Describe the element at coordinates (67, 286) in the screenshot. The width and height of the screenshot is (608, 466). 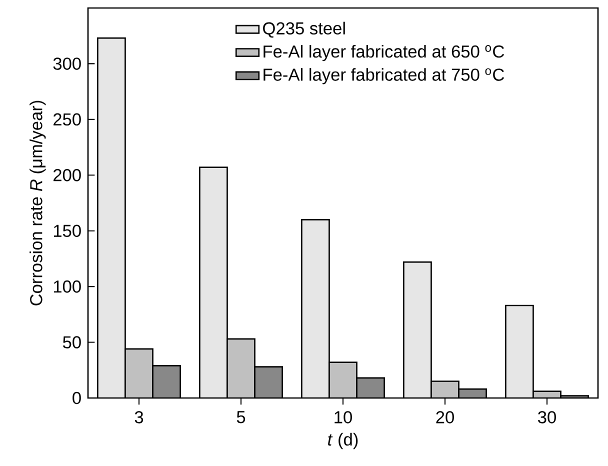
I see `y-tick-label: 100` at that location.